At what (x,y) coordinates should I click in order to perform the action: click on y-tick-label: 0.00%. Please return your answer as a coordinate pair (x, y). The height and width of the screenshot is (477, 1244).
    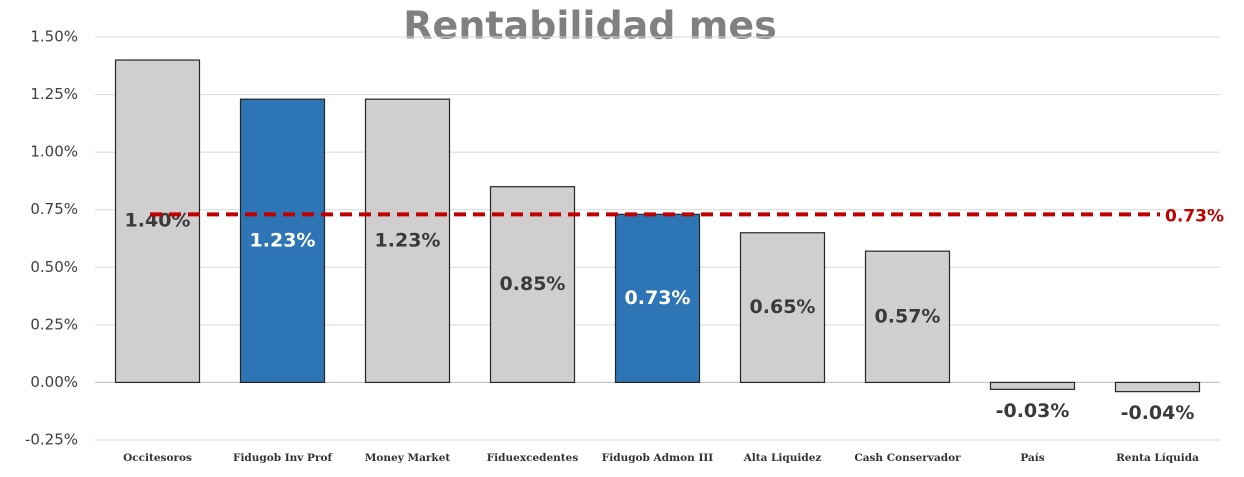
    Looking at the image, I should click on (54, 382).